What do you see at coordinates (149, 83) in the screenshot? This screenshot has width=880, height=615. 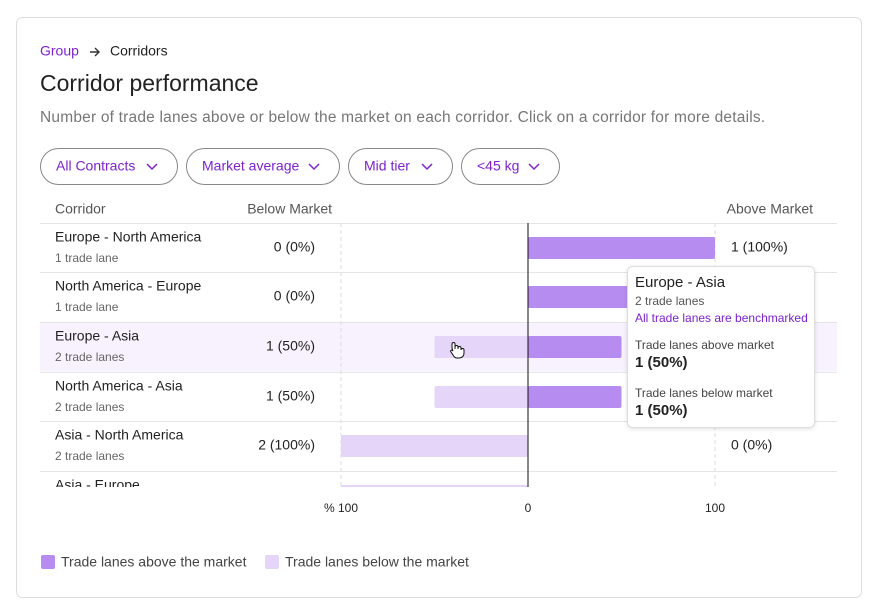 I see `page-title: Corridor performance` at bounding box center [149, 83].